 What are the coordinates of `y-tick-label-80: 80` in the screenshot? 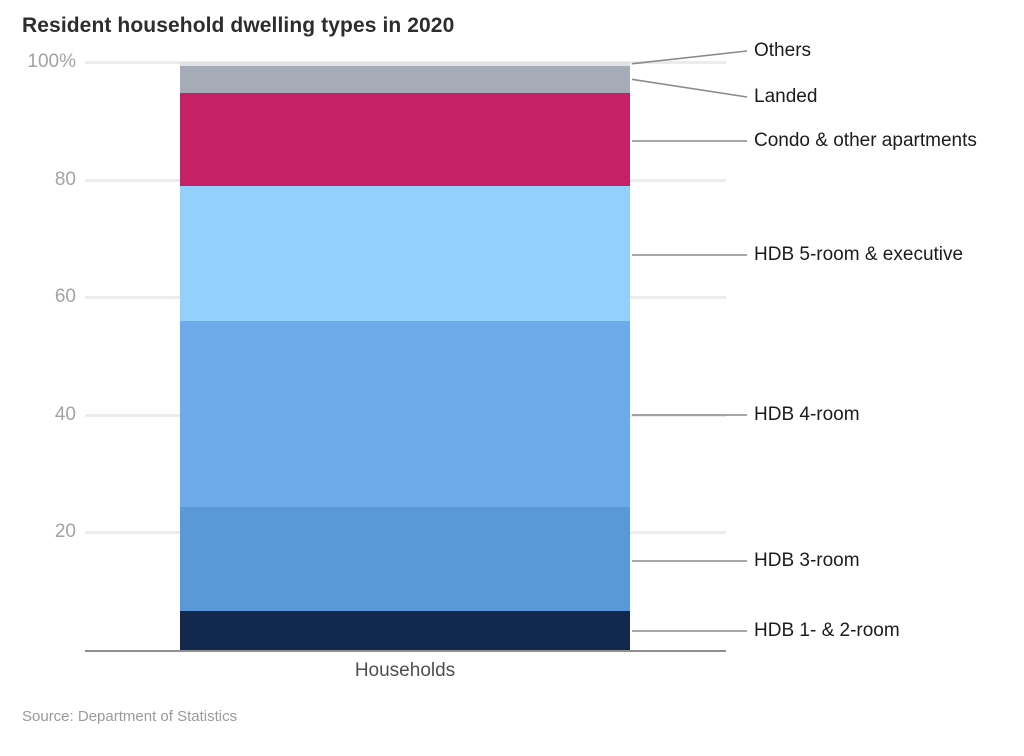 It's located at (65, 179).